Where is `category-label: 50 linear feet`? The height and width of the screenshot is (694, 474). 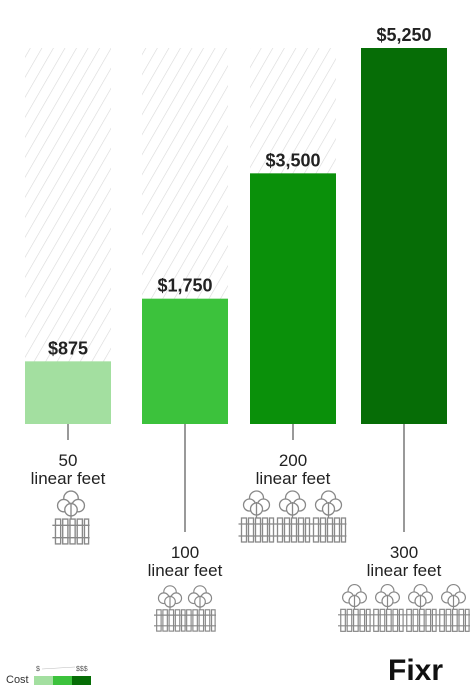 category-label: 50 linear feet is located at coordinates (68, 469).